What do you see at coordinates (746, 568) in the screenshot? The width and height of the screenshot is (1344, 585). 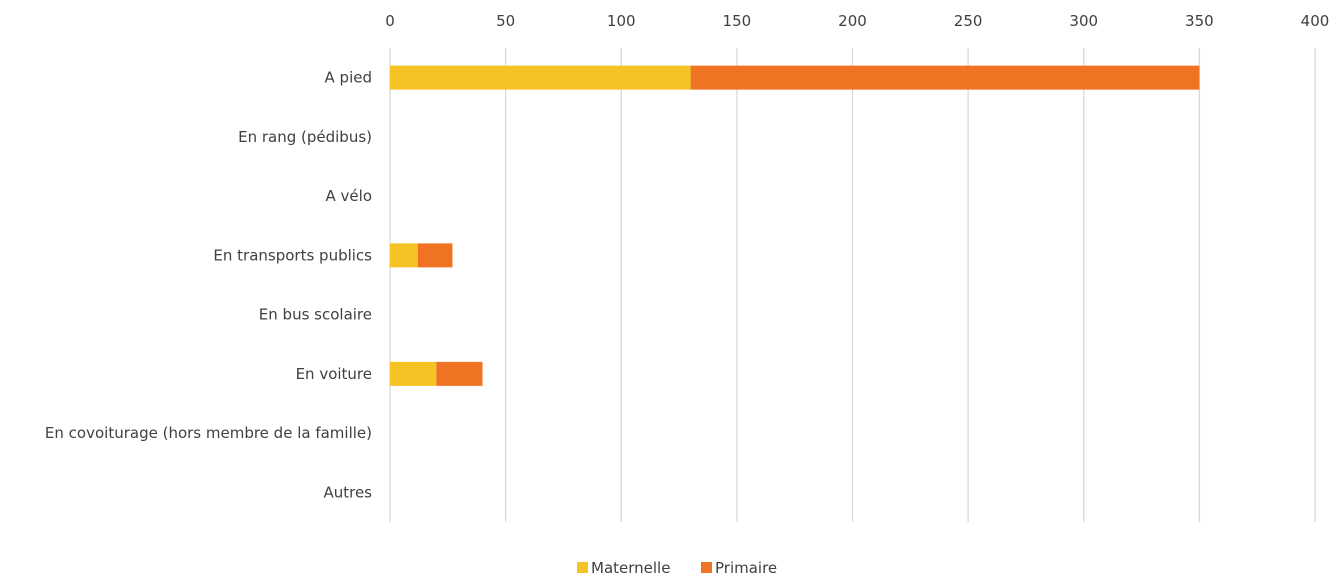 I see `legend-label: Primaire` at bounding box center [746, 568].